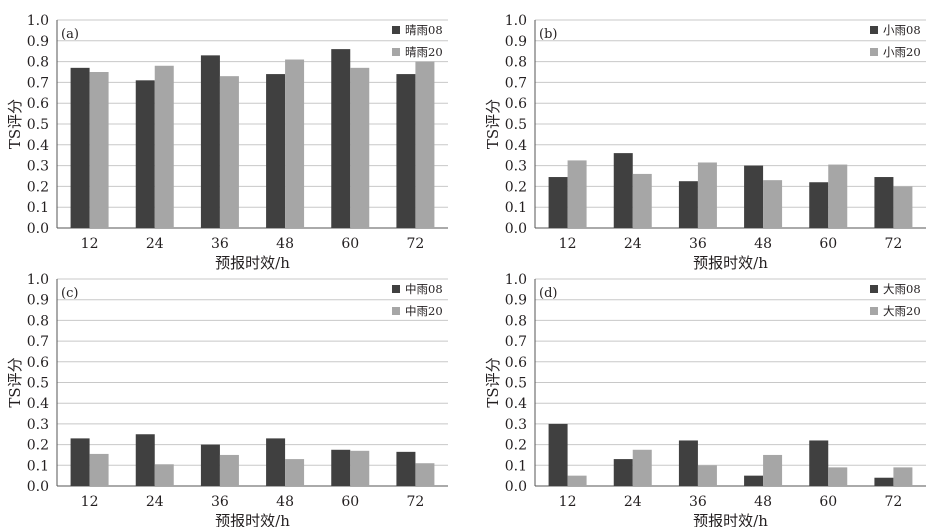 Image resolution: width=936 pixels, height=527 pixels. What do you see at coordinates (70, 34) in the screenshot?
I see `panel-label: (a)` at bounding box center [70, 34].